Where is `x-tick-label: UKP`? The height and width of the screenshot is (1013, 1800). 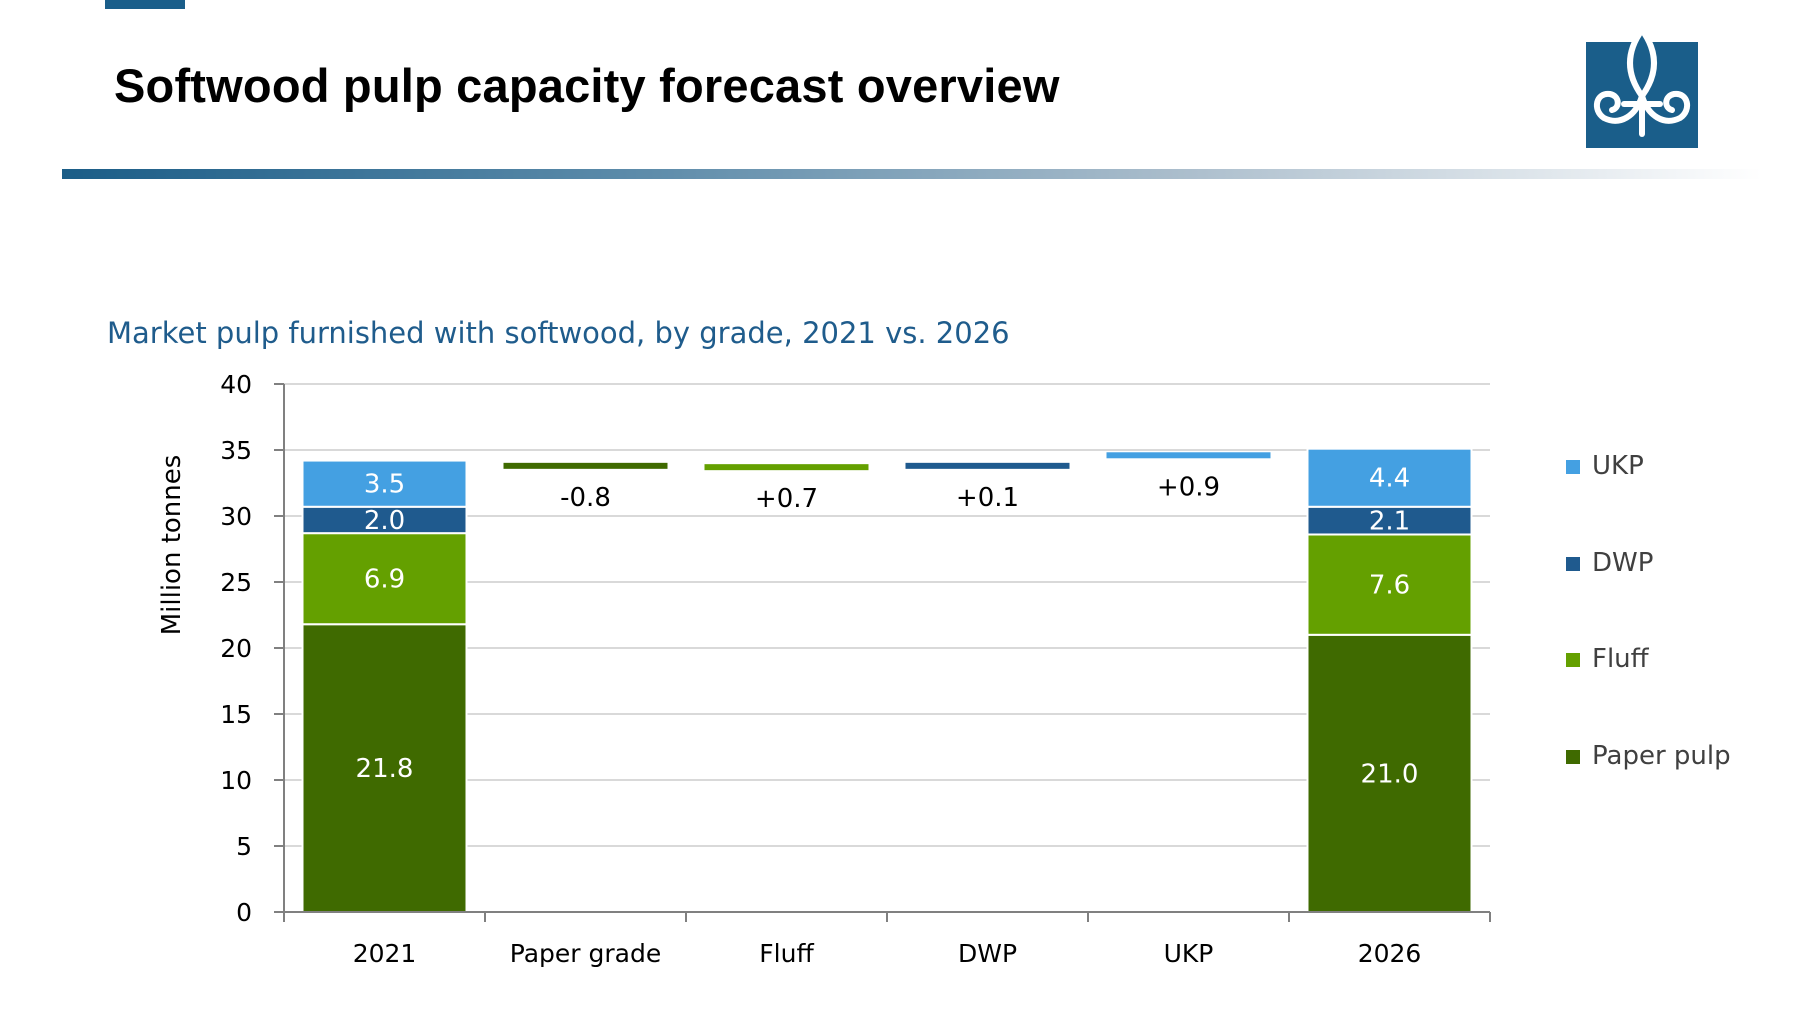 x-tick-label: UKP is located at coordinates (1189, 953).